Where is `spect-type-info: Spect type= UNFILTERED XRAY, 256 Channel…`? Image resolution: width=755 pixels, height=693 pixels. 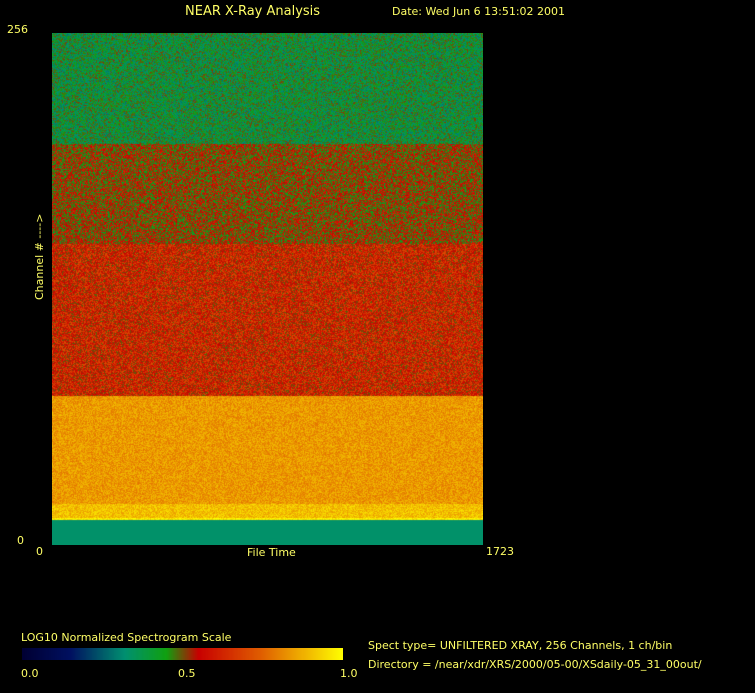
spect-type-info: Spect type= UNFILTERED XRAY, 256 Channel… is located at coordinates (520, 645).